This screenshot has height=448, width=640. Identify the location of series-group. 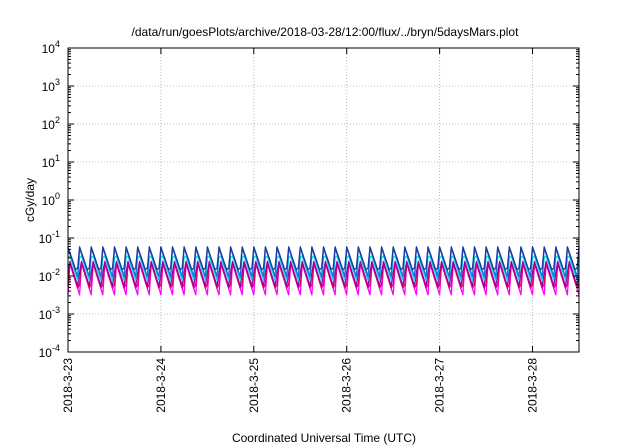
(323, 271).